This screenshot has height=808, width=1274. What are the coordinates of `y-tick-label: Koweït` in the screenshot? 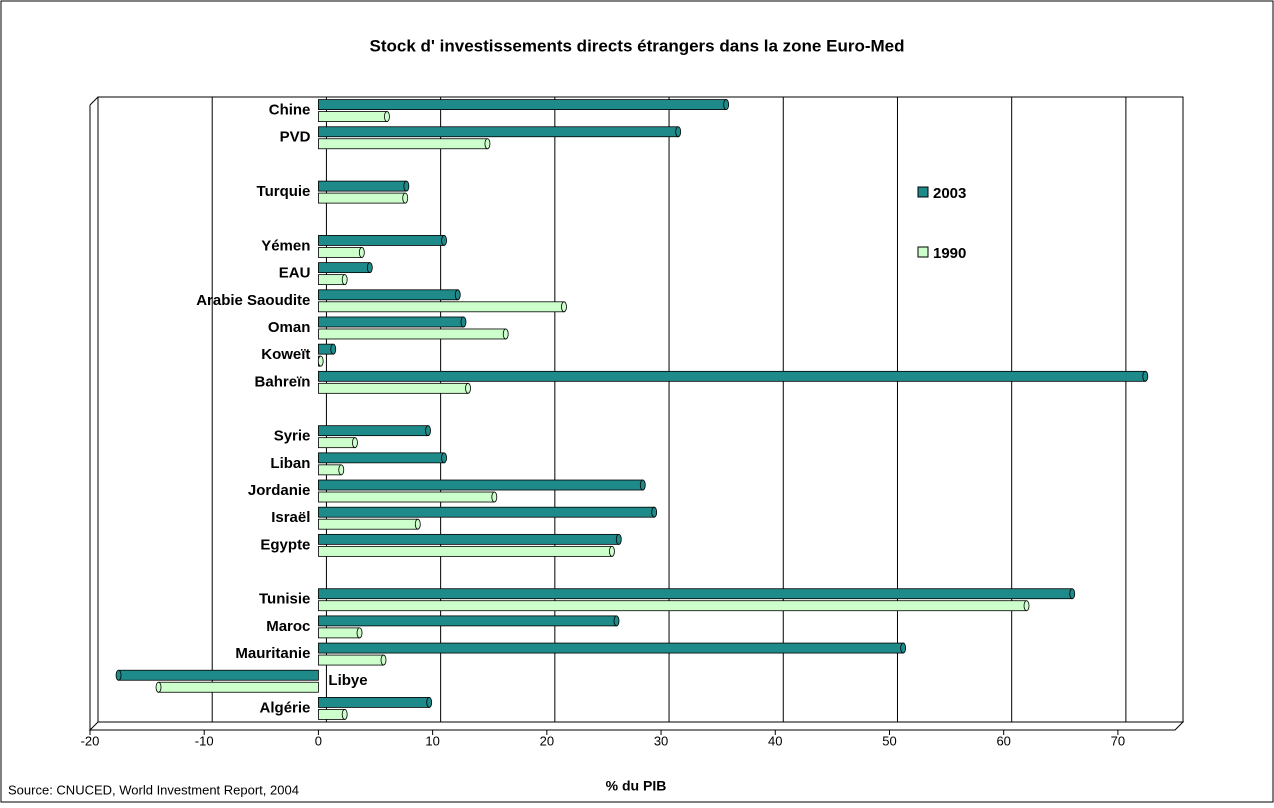 It's located at (285, 354).